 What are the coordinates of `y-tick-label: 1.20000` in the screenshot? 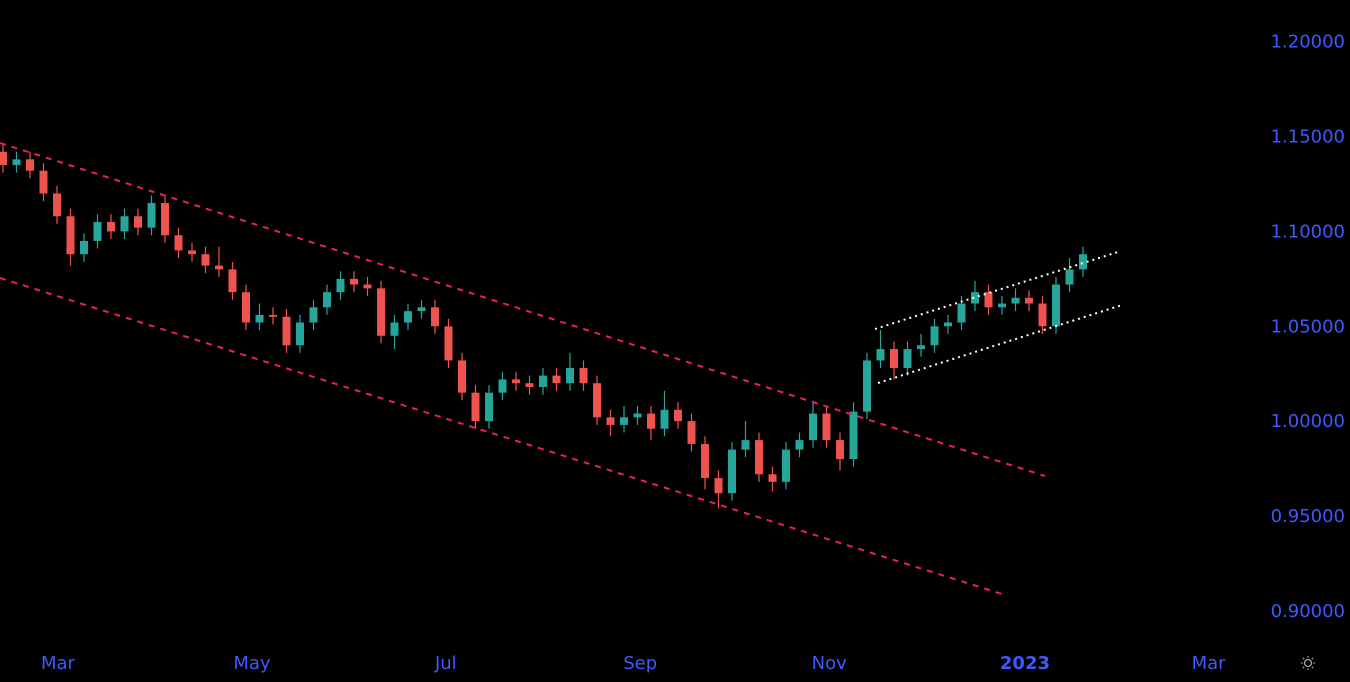 It's located at (1308, 42).